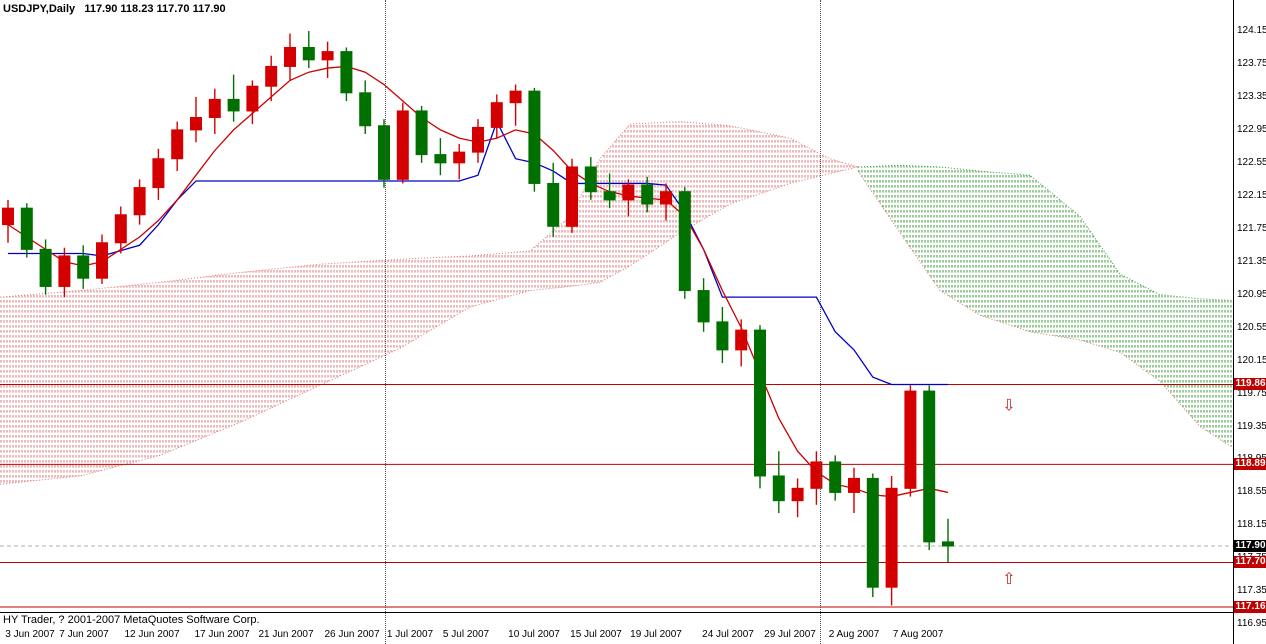 The width and height of the screenshot is (1266, 644). I want to click on time-axis-label: 1 Jul 2007, so click(410, 634).